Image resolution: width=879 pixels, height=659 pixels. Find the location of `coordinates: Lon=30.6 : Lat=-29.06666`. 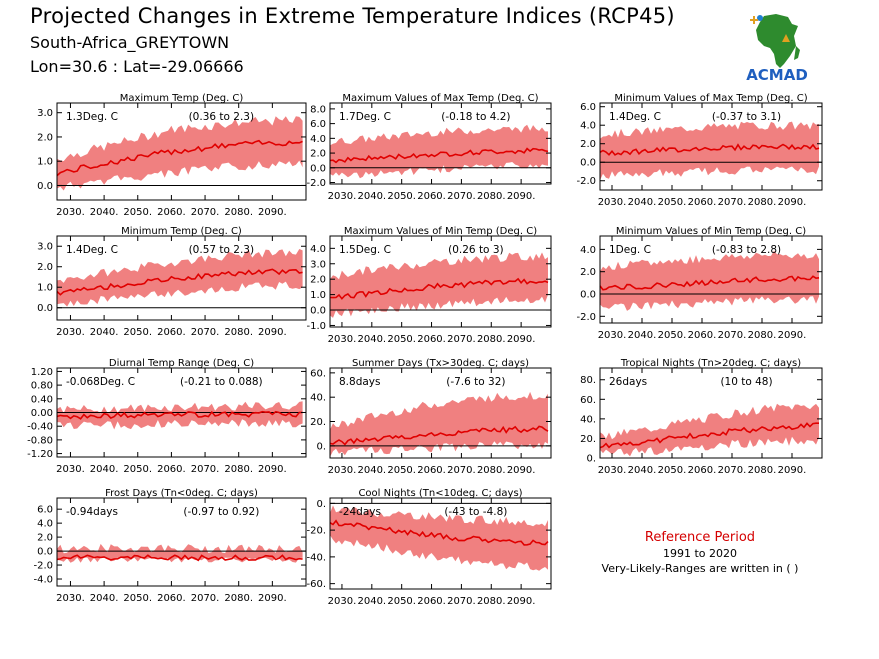

coordinates: Lon=30.6 : Lat=-29.06666 is located at coordinates (137, 66).